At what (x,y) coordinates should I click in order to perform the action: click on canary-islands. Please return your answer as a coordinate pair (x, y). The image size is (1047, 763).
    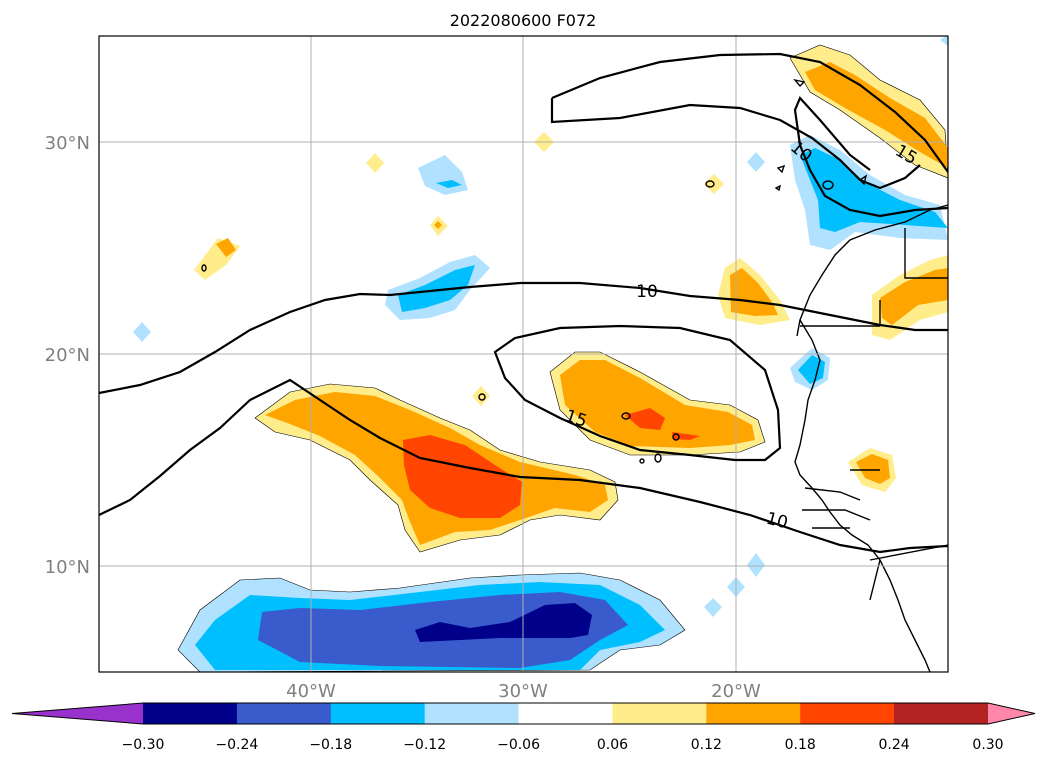
    Looking at the image, I should click on (821, 135).